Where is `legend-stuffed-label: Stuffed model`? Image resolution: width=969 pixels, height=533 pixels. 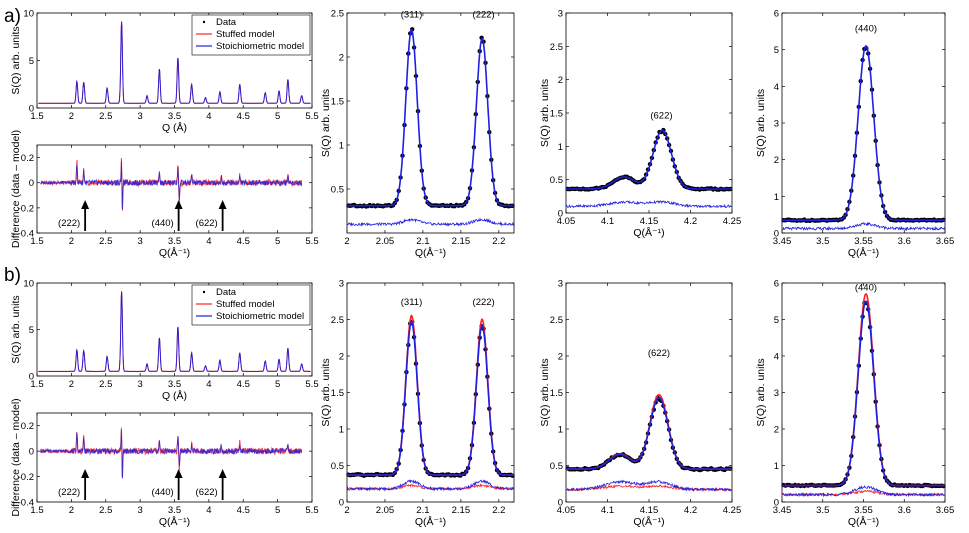
legend-stuffed-label: Stuffed model is located at coordinates (245, 34).